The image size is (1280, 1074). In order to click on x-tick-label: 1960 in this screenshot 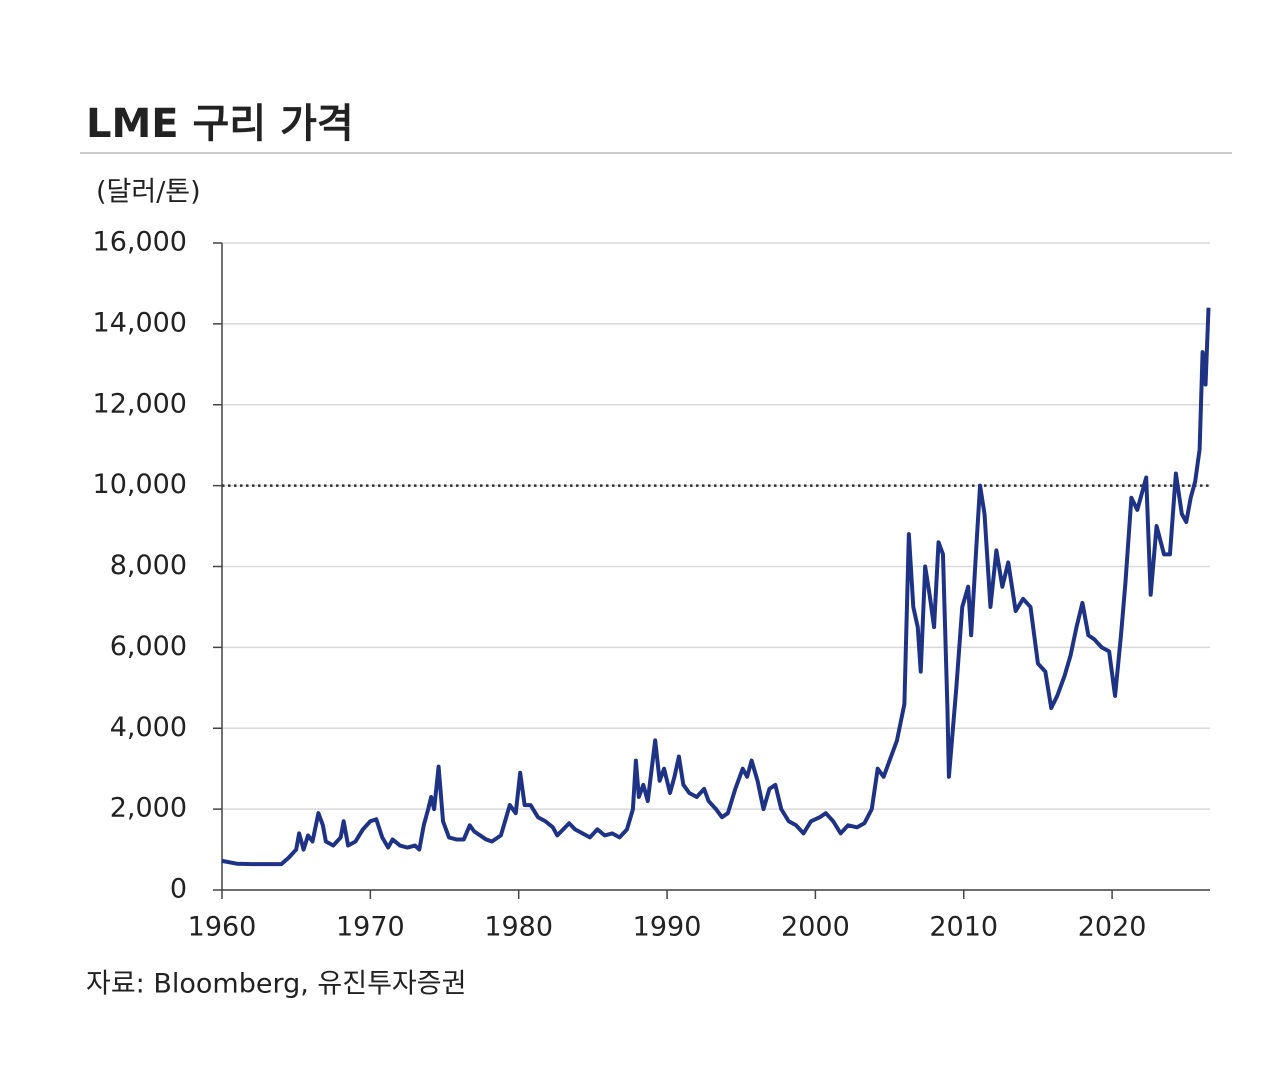, I will do `click(222, 927)`.